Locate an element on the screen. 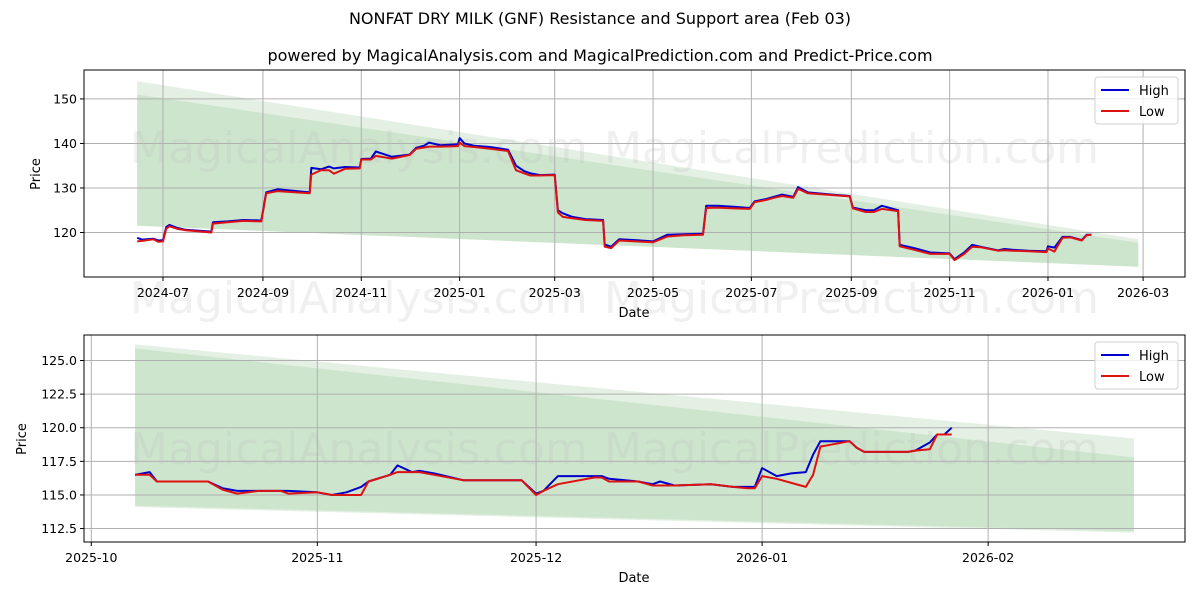 This screenshot has height=600, width=1200. x-tick-label: 2024-07 is located at coordinates (163, 292).